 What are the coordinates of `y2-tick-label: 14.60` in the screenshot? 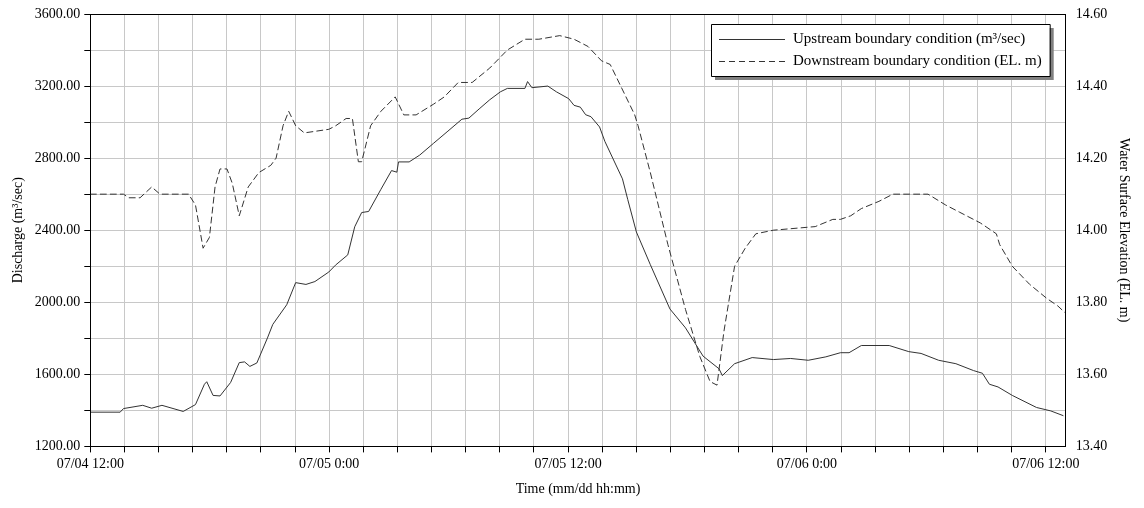 It's located at (1091, 13).